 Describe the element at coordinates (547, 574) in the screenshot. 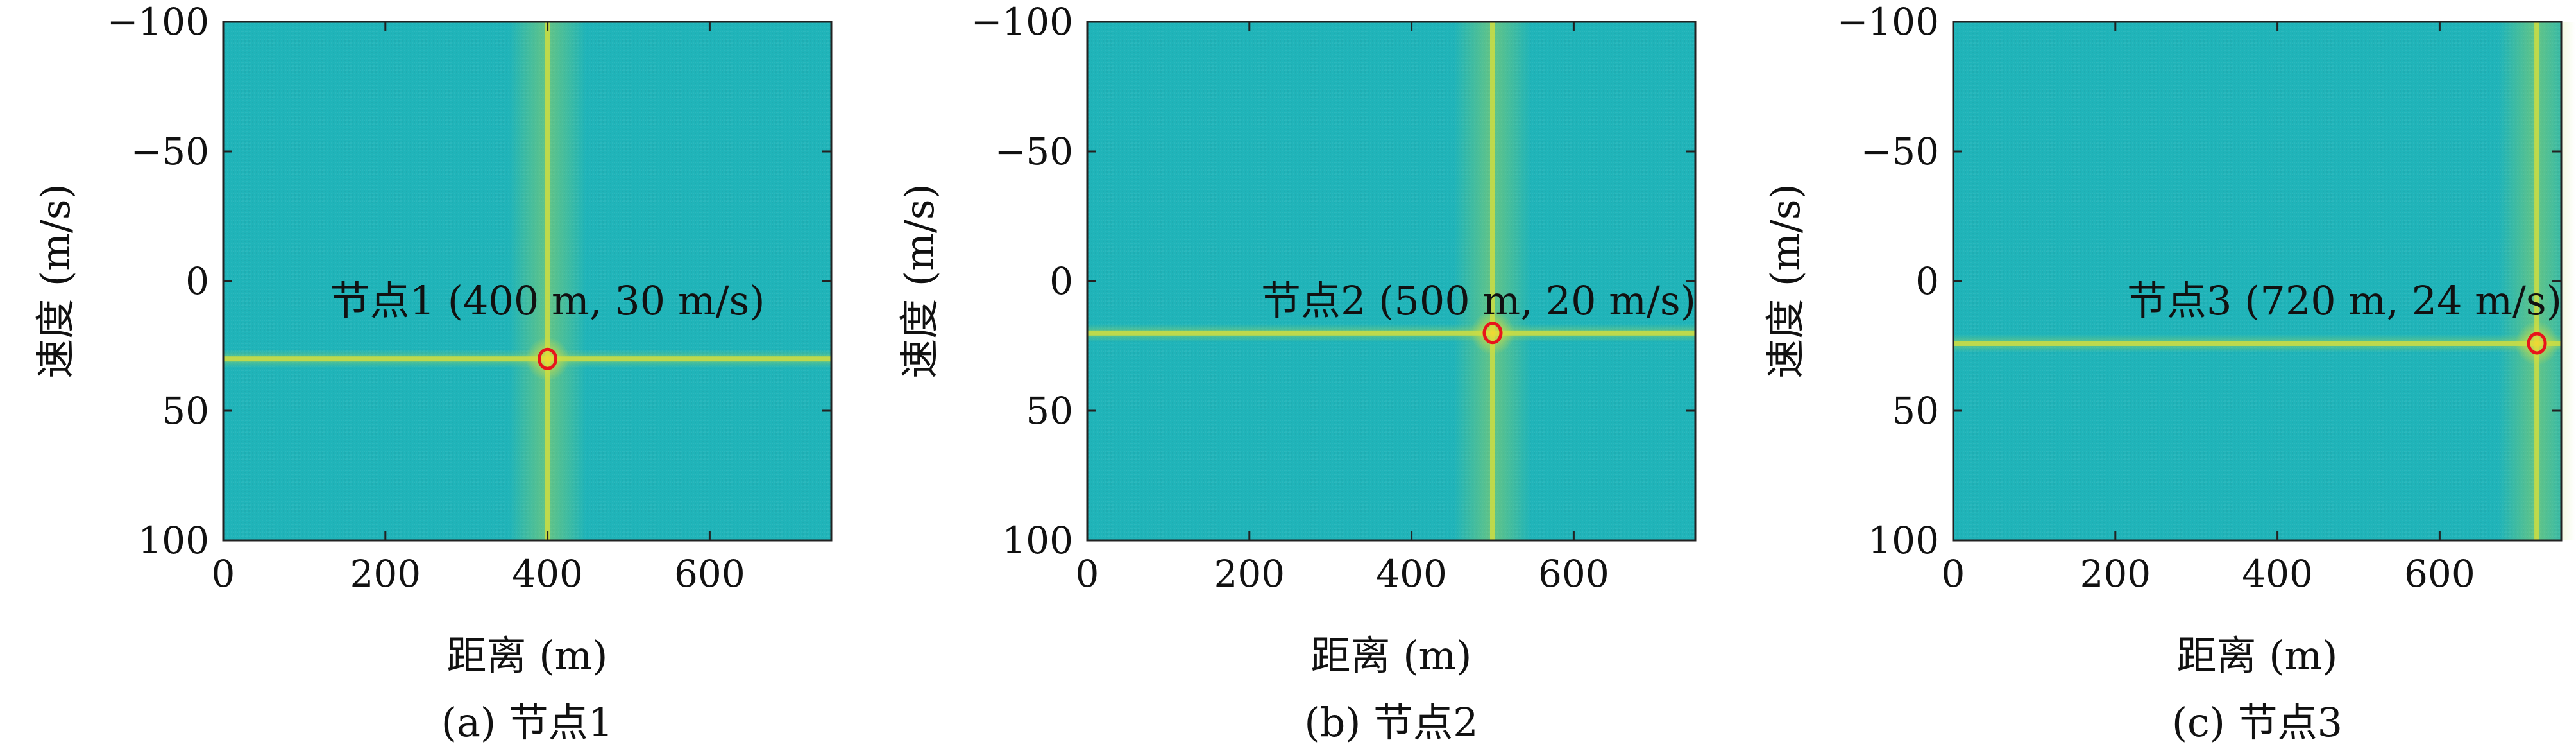

I see `x-tick-label-a-2: 400` at that location.